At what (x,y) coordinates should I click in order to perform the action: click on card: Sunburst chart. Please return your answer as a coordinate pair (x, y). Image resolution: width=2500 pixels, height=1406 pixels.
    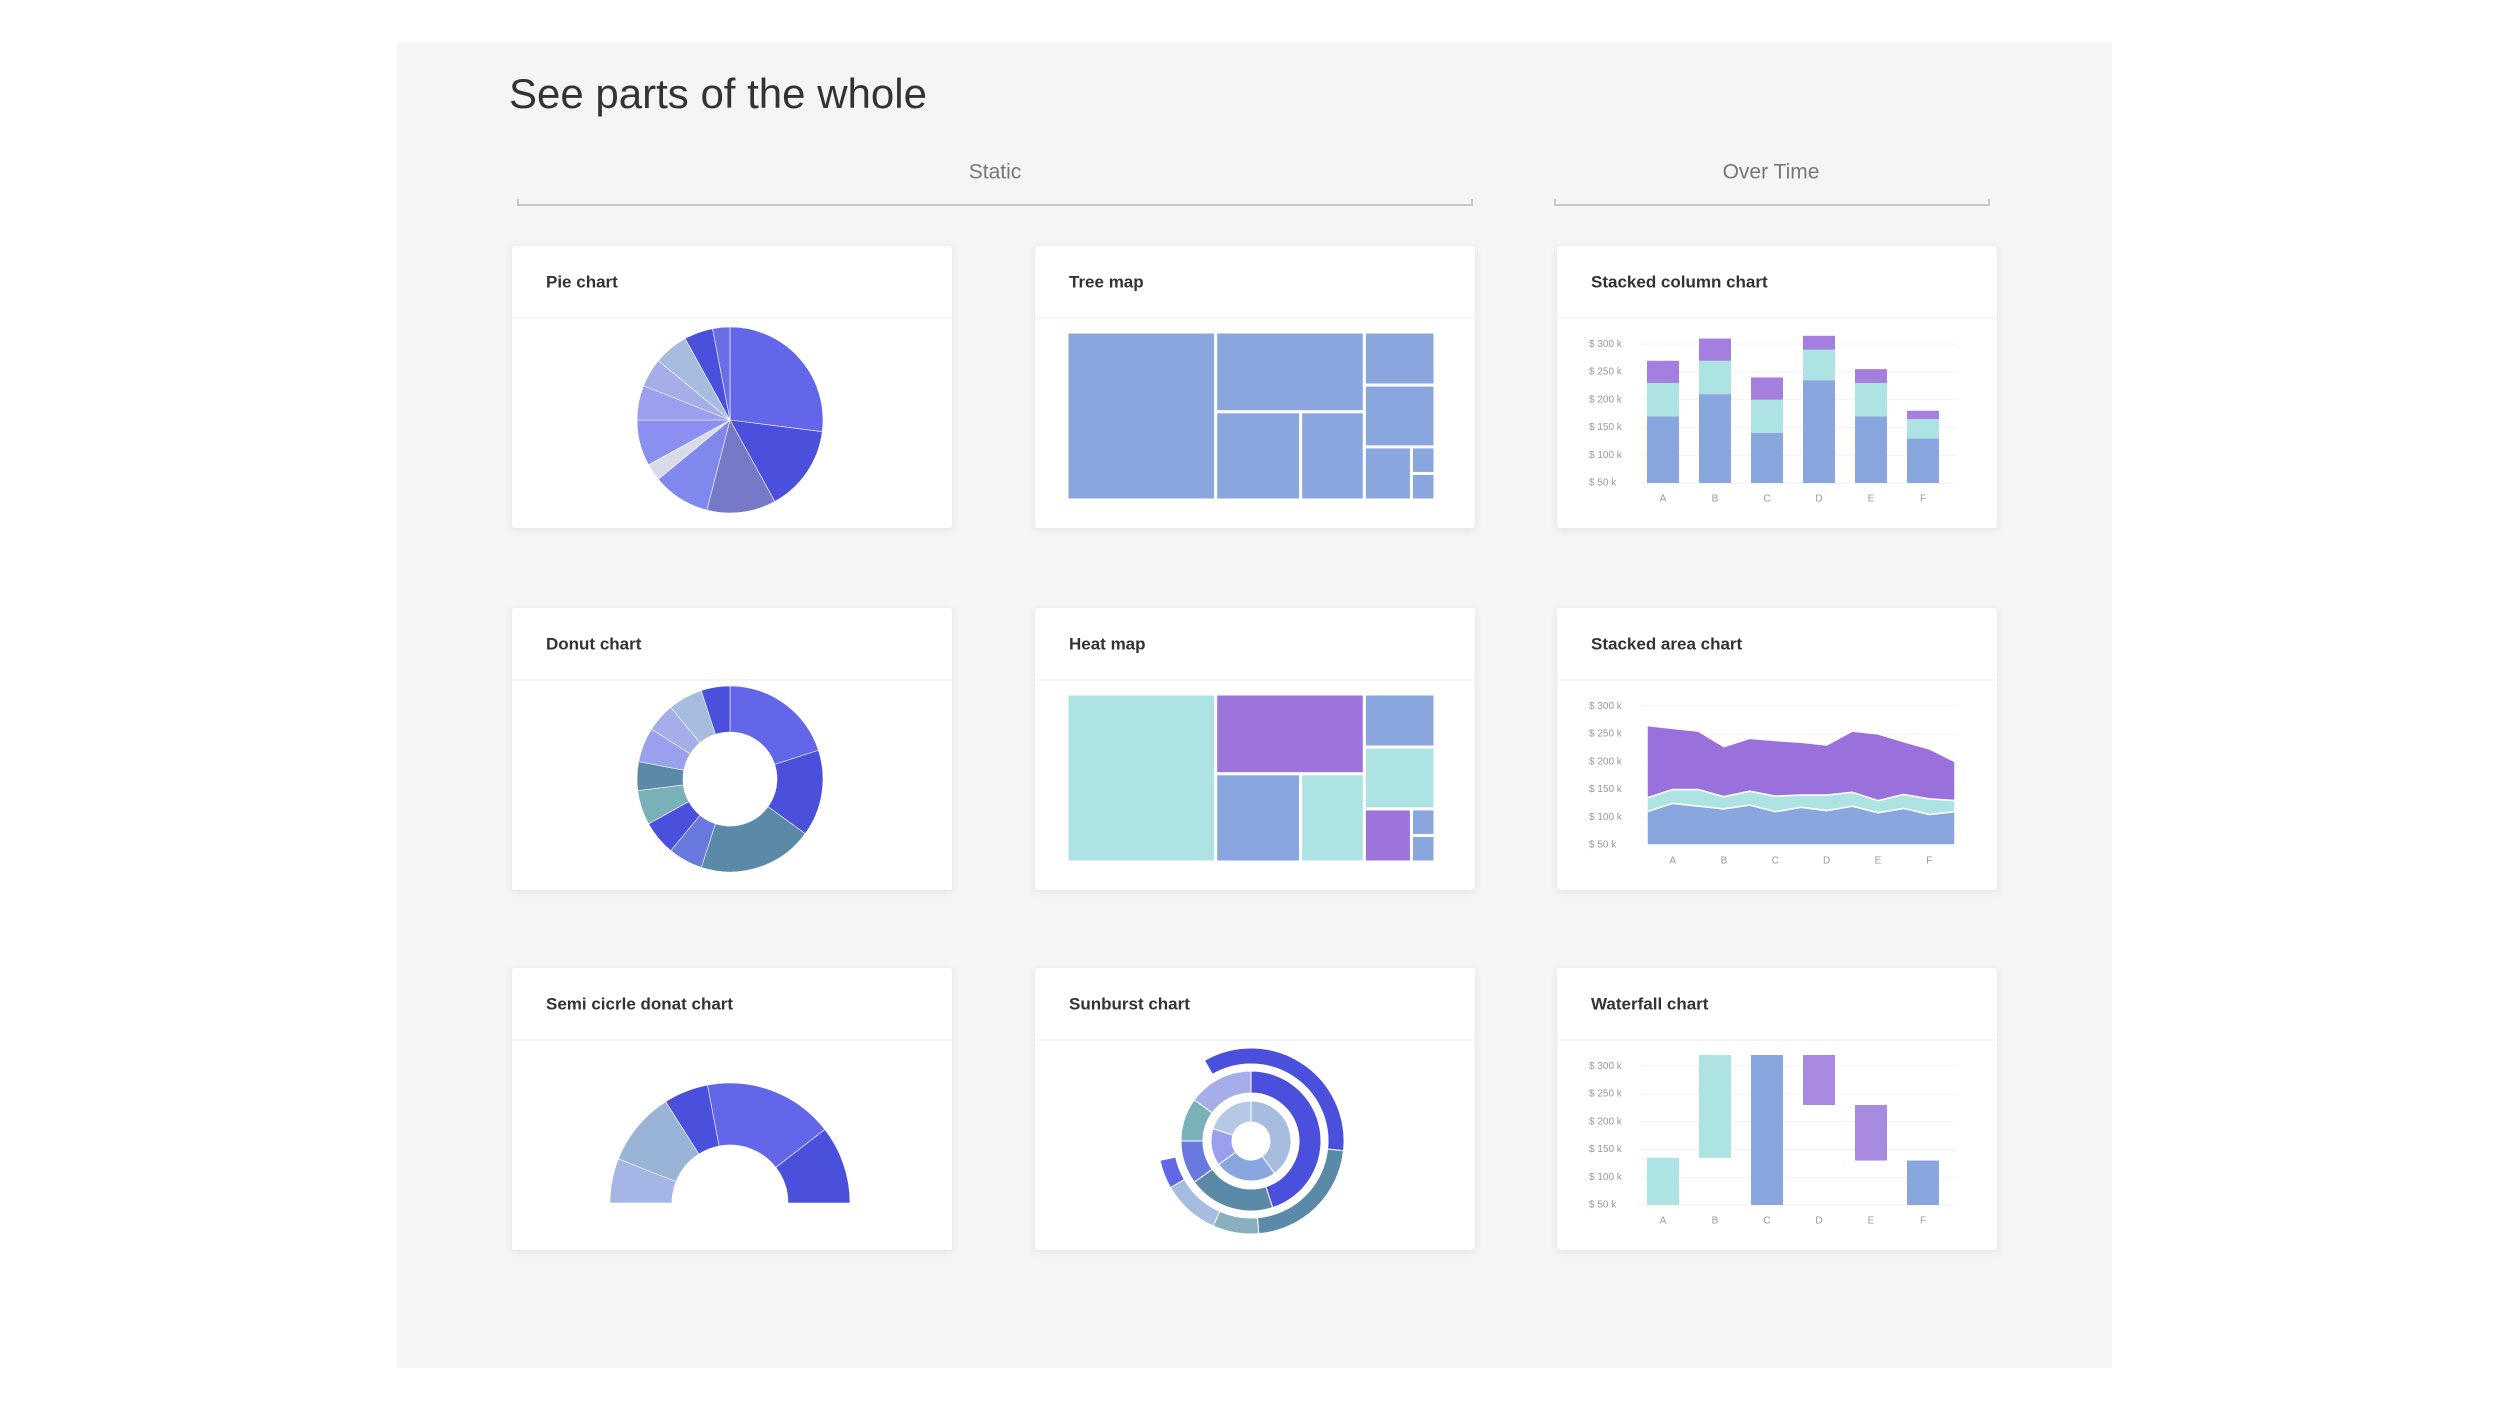
    Looking at the image, I should click on (1255, 1109).